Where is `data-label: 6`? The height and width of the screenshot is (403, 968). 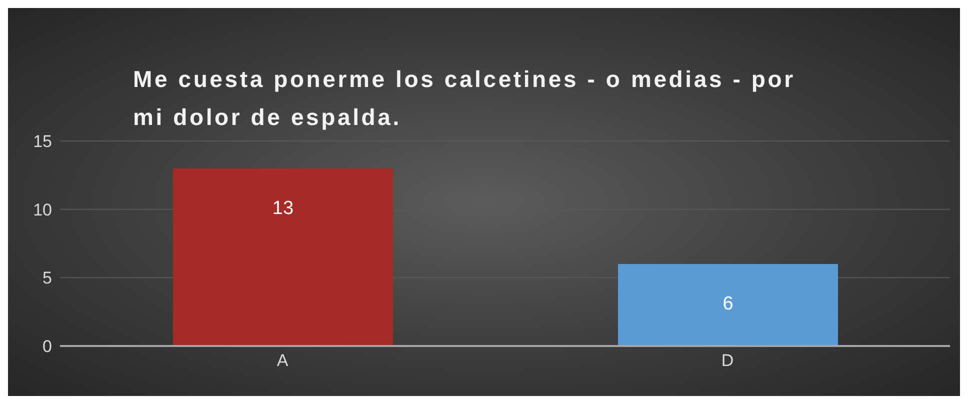
data-label: 6 is located at coordinates (728, 303).